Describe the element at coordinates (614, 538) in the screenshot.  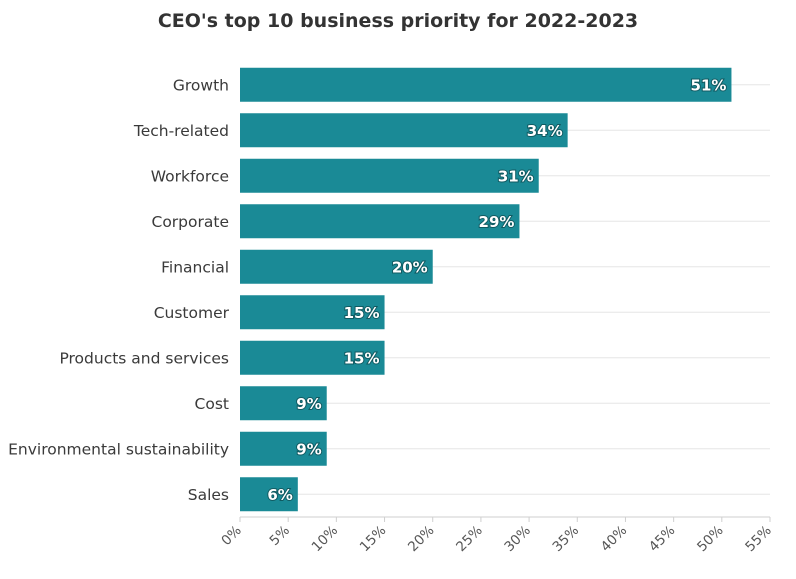
I see `x-tick-label: 40%` at that location.